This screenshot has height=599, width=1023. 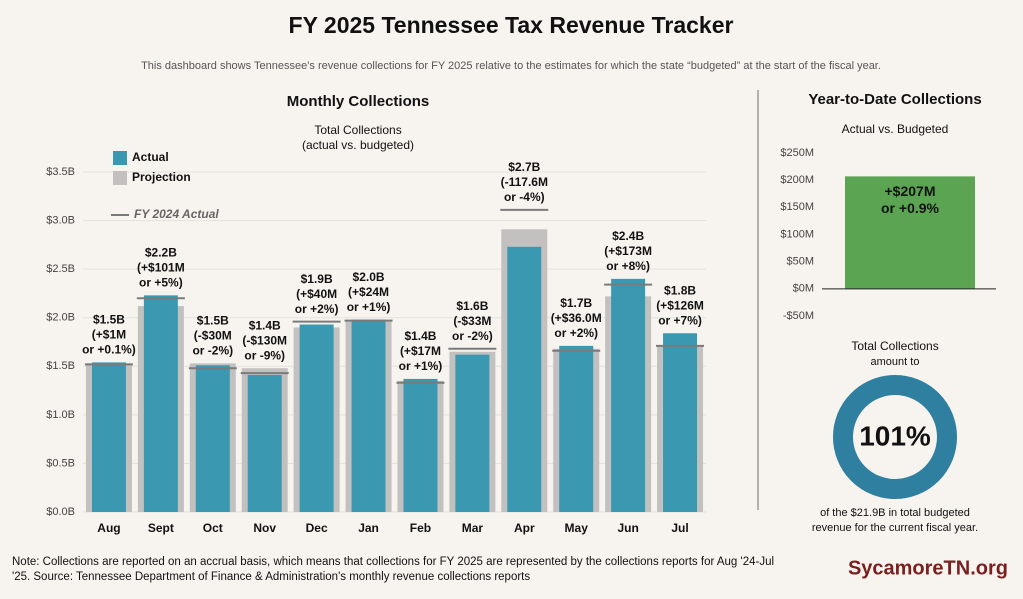 What do you see at coordinates (60, 220) in the screenshot?
I see `y-tick-label: $3.0B` at bounding box center [60, 220].